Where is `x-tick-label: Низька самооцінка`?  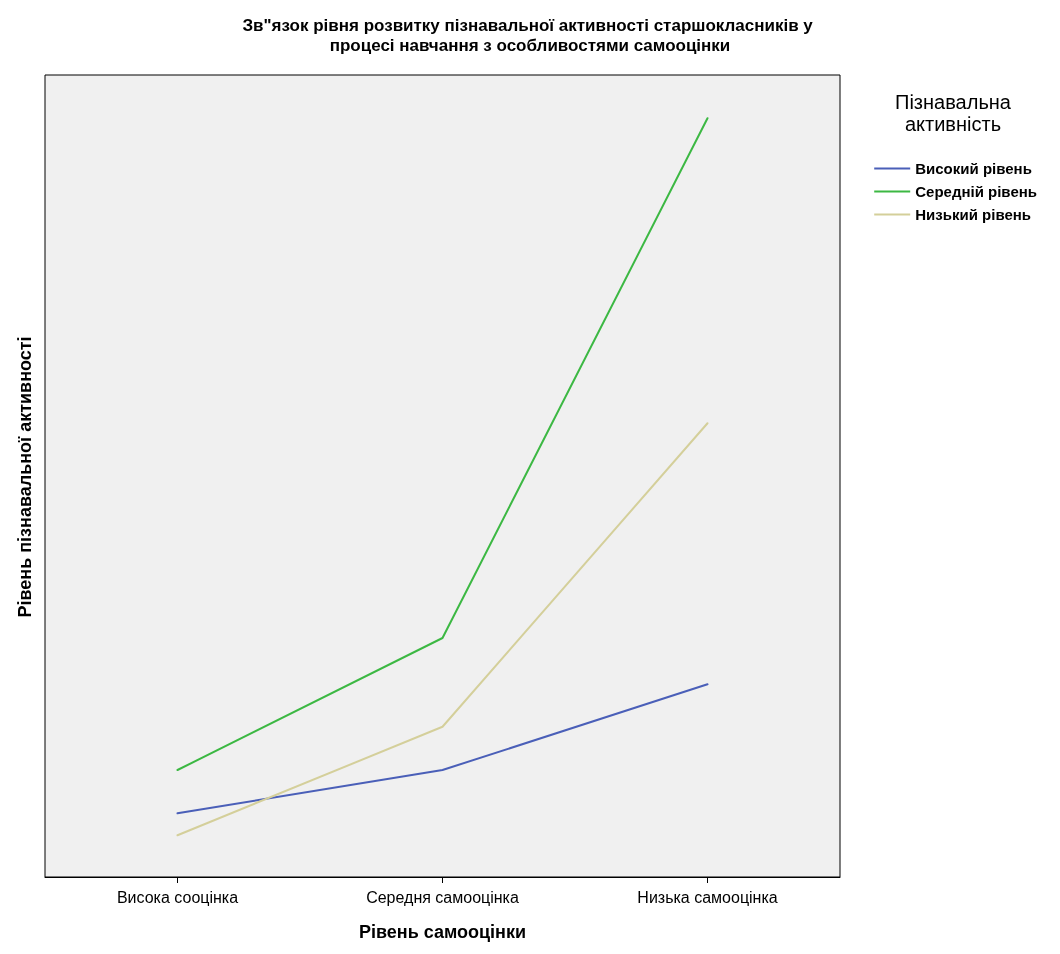
x-tick-label: Низька самооцінка is located at coordinates (707, 897).